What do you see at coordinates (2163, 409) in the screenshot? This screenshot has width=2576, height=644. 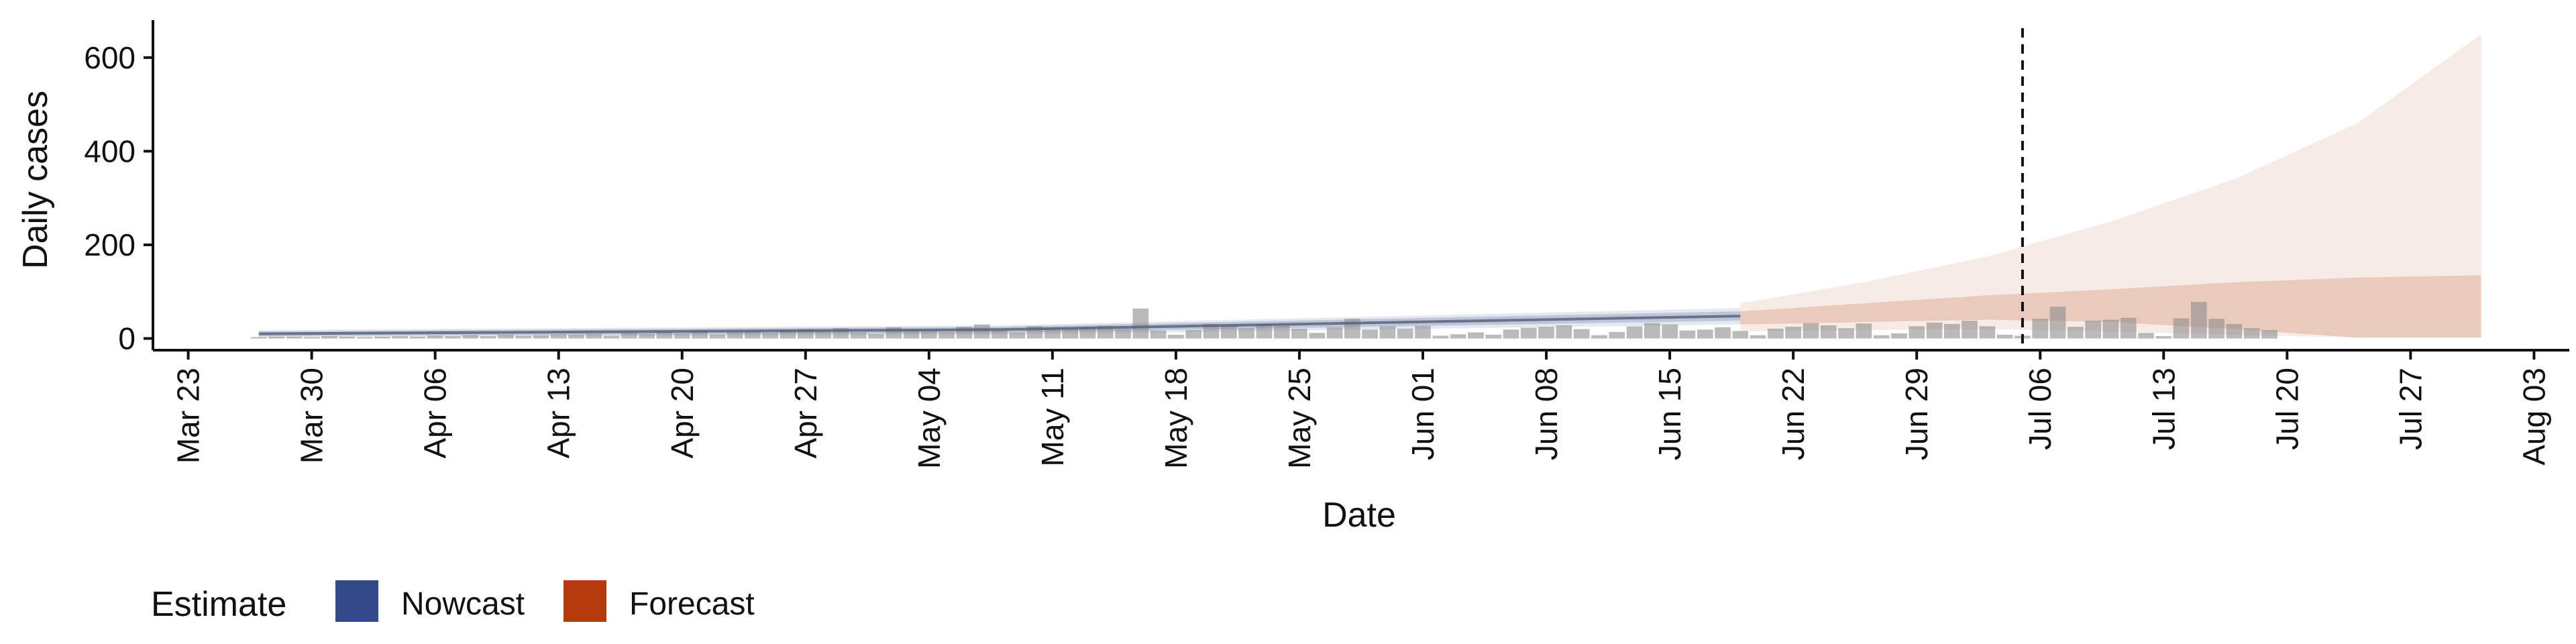 I see `x-tick-label: Jul 13` at bounding box center [2163, 409].